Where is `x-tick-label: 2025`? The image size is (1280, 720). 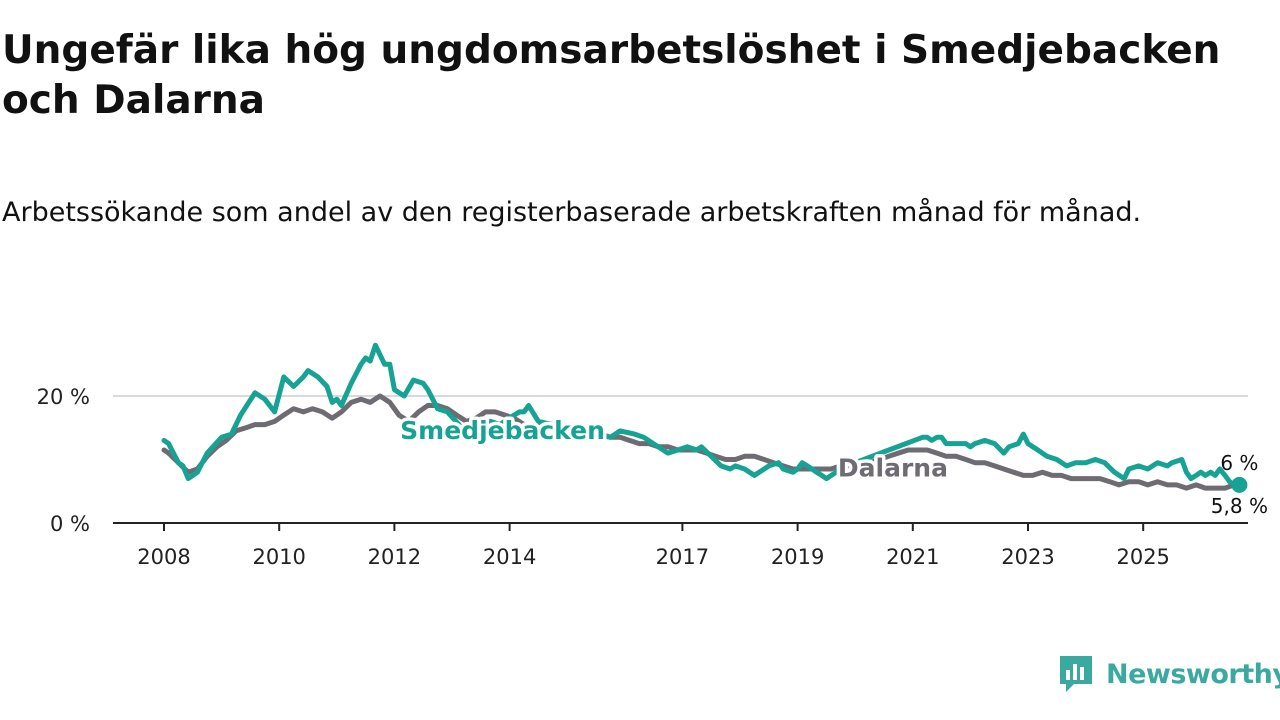 x-tick-label: 2025 is located at coordinates (1142, 557).